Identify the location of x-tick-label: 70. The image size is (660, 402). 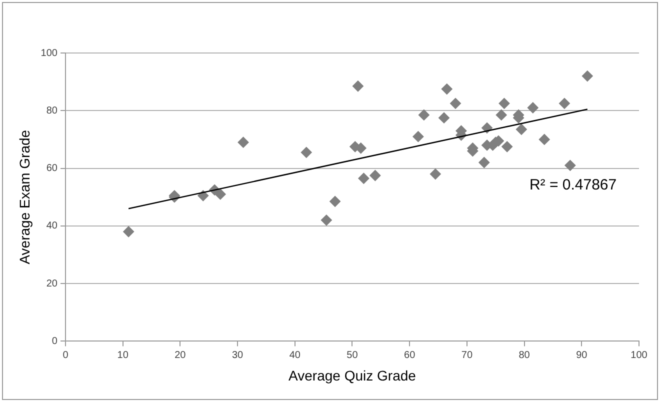
(467, 355).